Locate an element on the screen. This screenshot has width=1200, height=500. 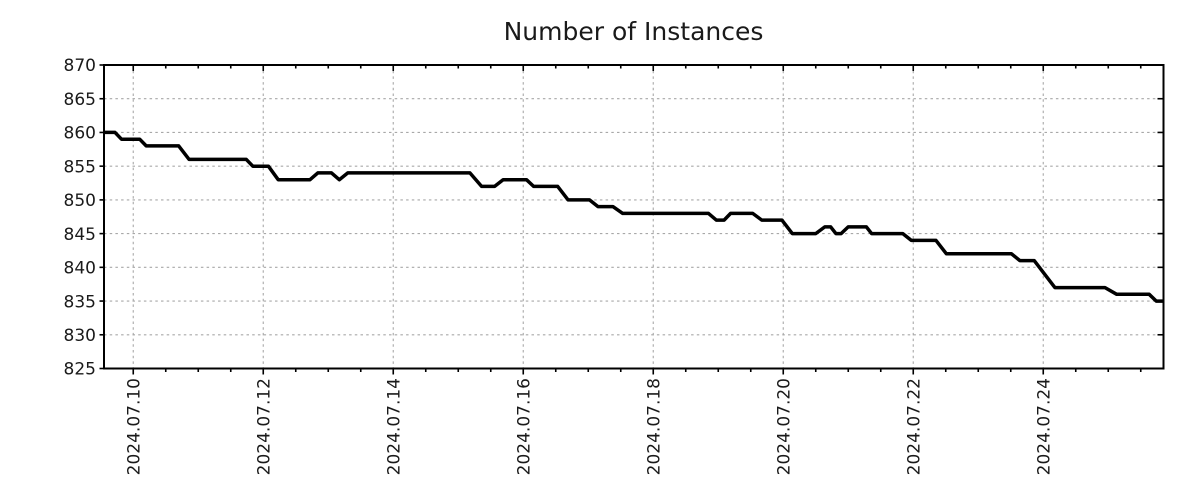
y-tick-label: 865 is located at coordinates (80, 100).